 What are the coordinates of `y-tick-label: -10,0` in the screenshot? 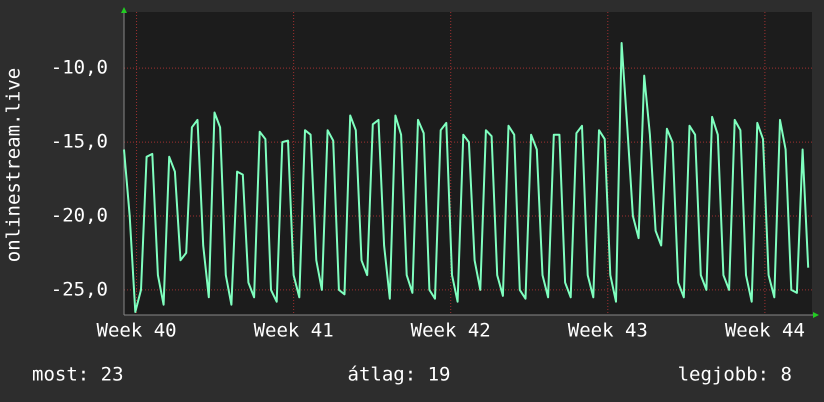 It's located at (79, 68).